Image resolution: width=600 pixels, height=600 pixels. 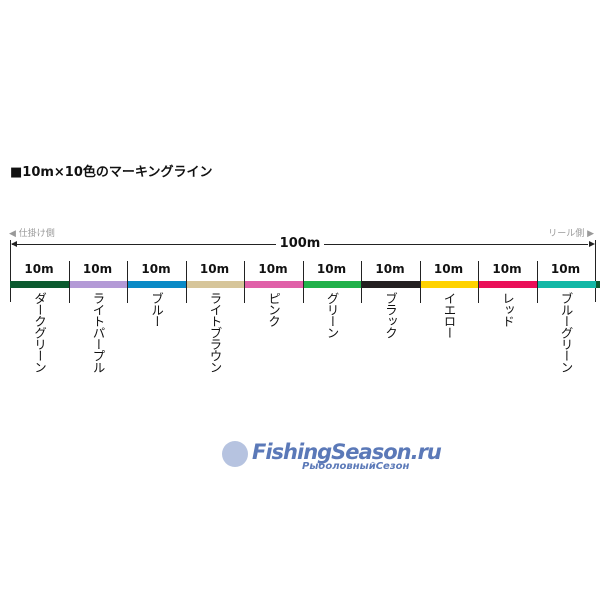 I want to click on segment-color-name: ブルーグリーン, so click(x=566, y=332).